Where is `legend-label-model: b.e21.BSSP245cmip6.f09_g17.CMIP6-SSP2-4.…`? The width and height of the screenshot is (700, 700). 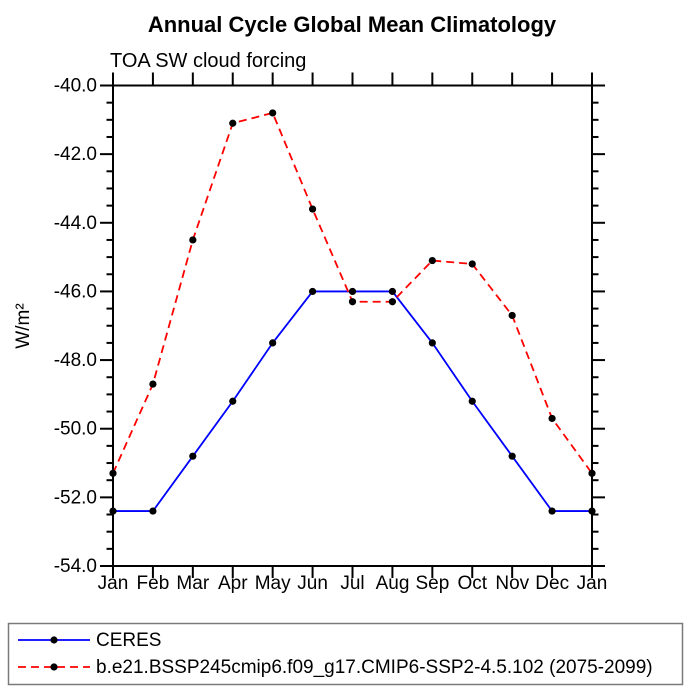 legend-label-model: b.e21.BSSP245cmip6.f09_g17.CMIP6-SSP2-4.… is located at coordinates (374, 667).